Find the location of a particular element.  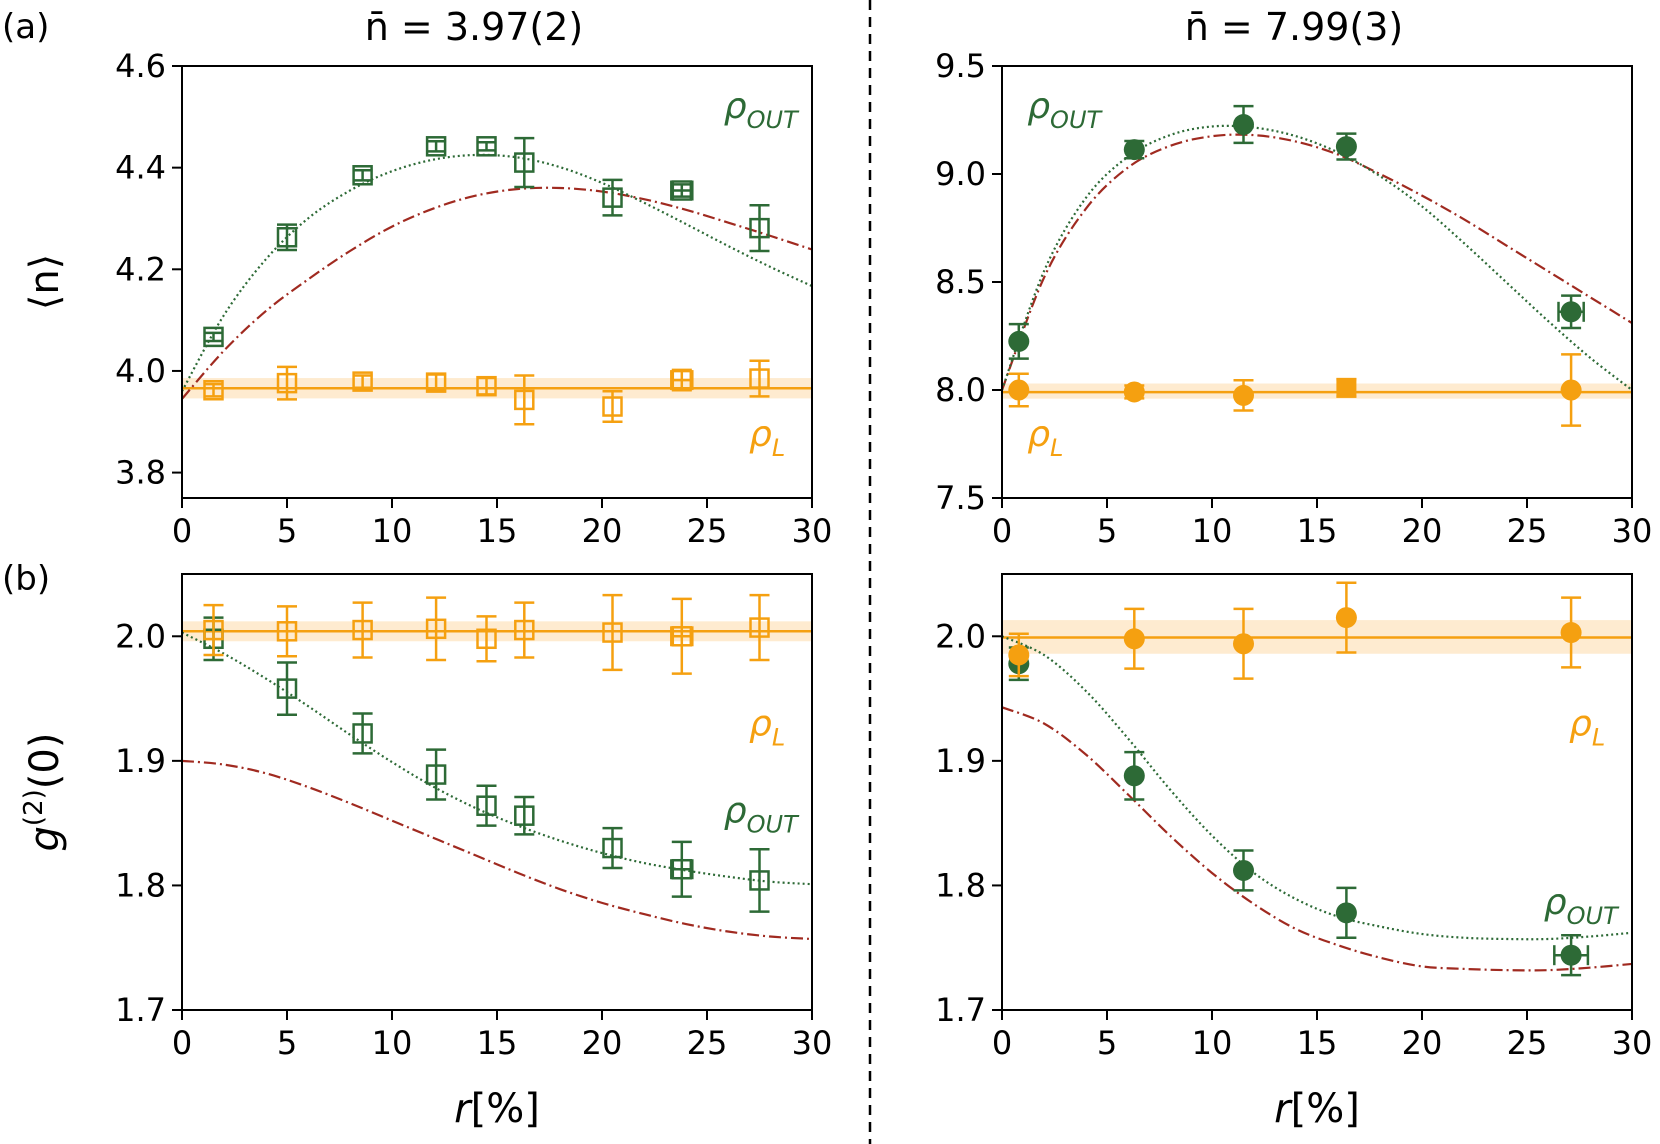

axes-frame is located at coordinates (497, 282).